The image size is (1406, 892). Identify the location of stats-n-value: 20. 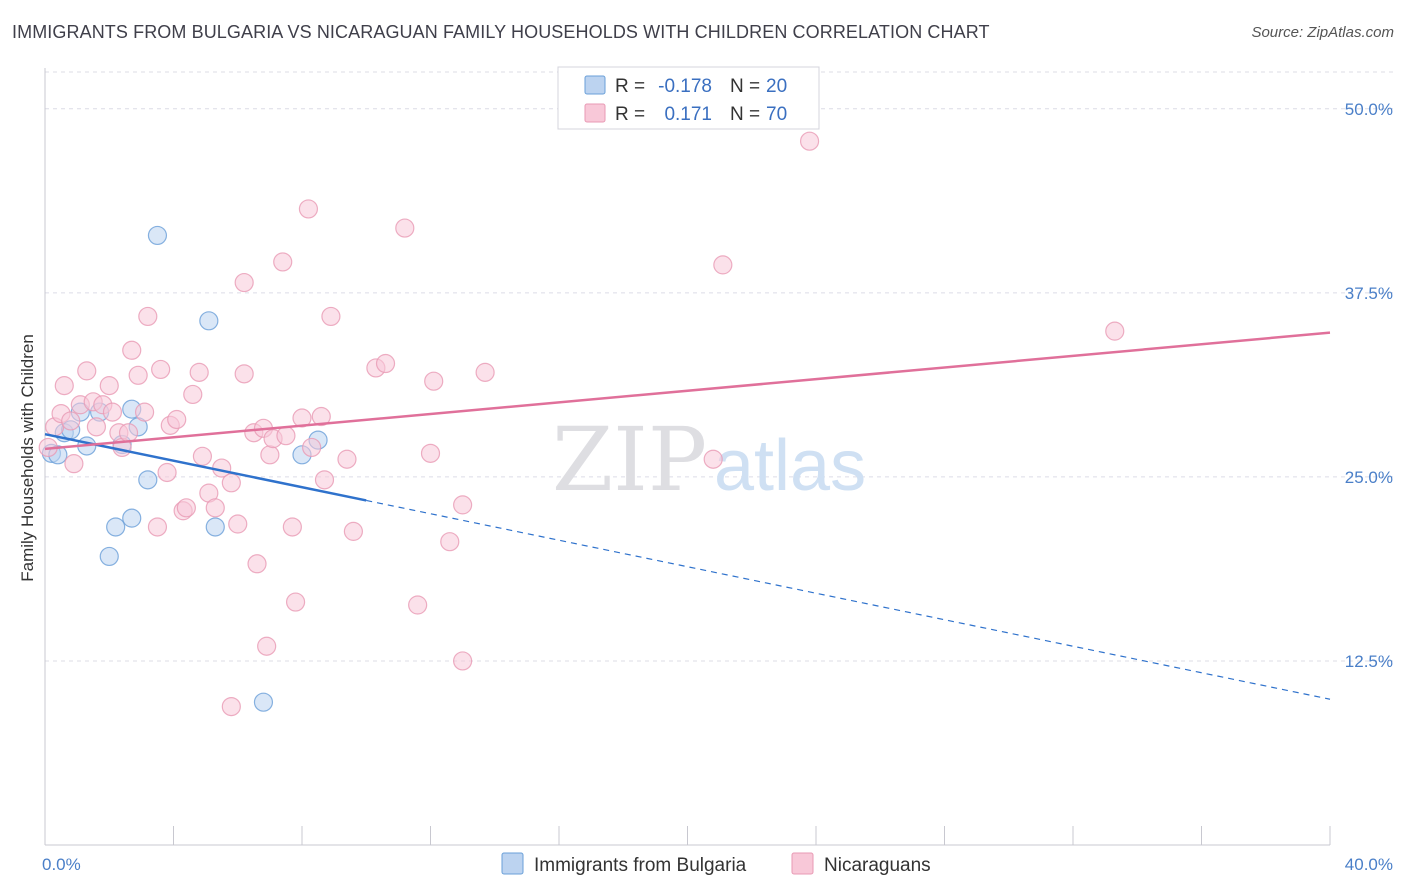
(776, 86).